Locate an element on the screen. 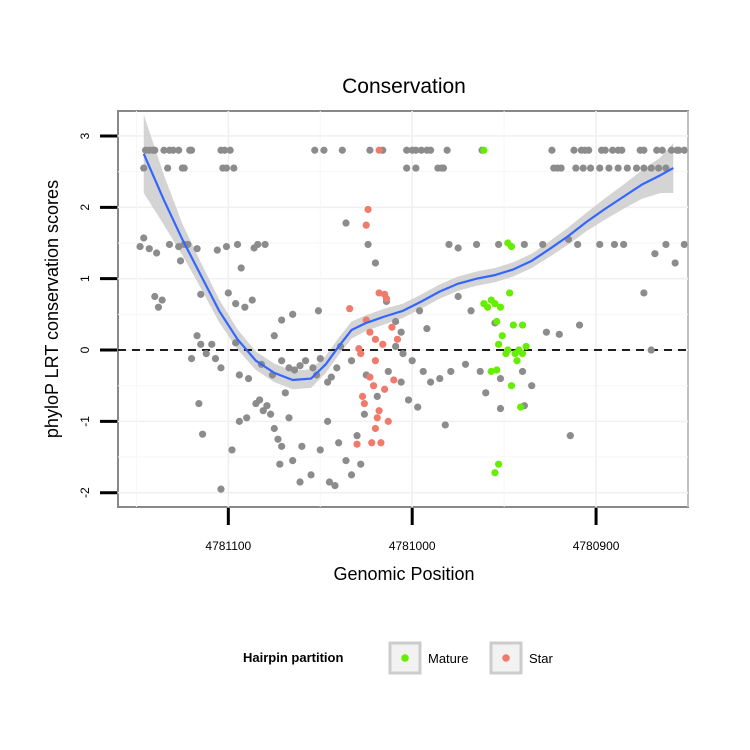 The image size is (750, 750). chart-title: Conservation is located at coordinates (404, 86).